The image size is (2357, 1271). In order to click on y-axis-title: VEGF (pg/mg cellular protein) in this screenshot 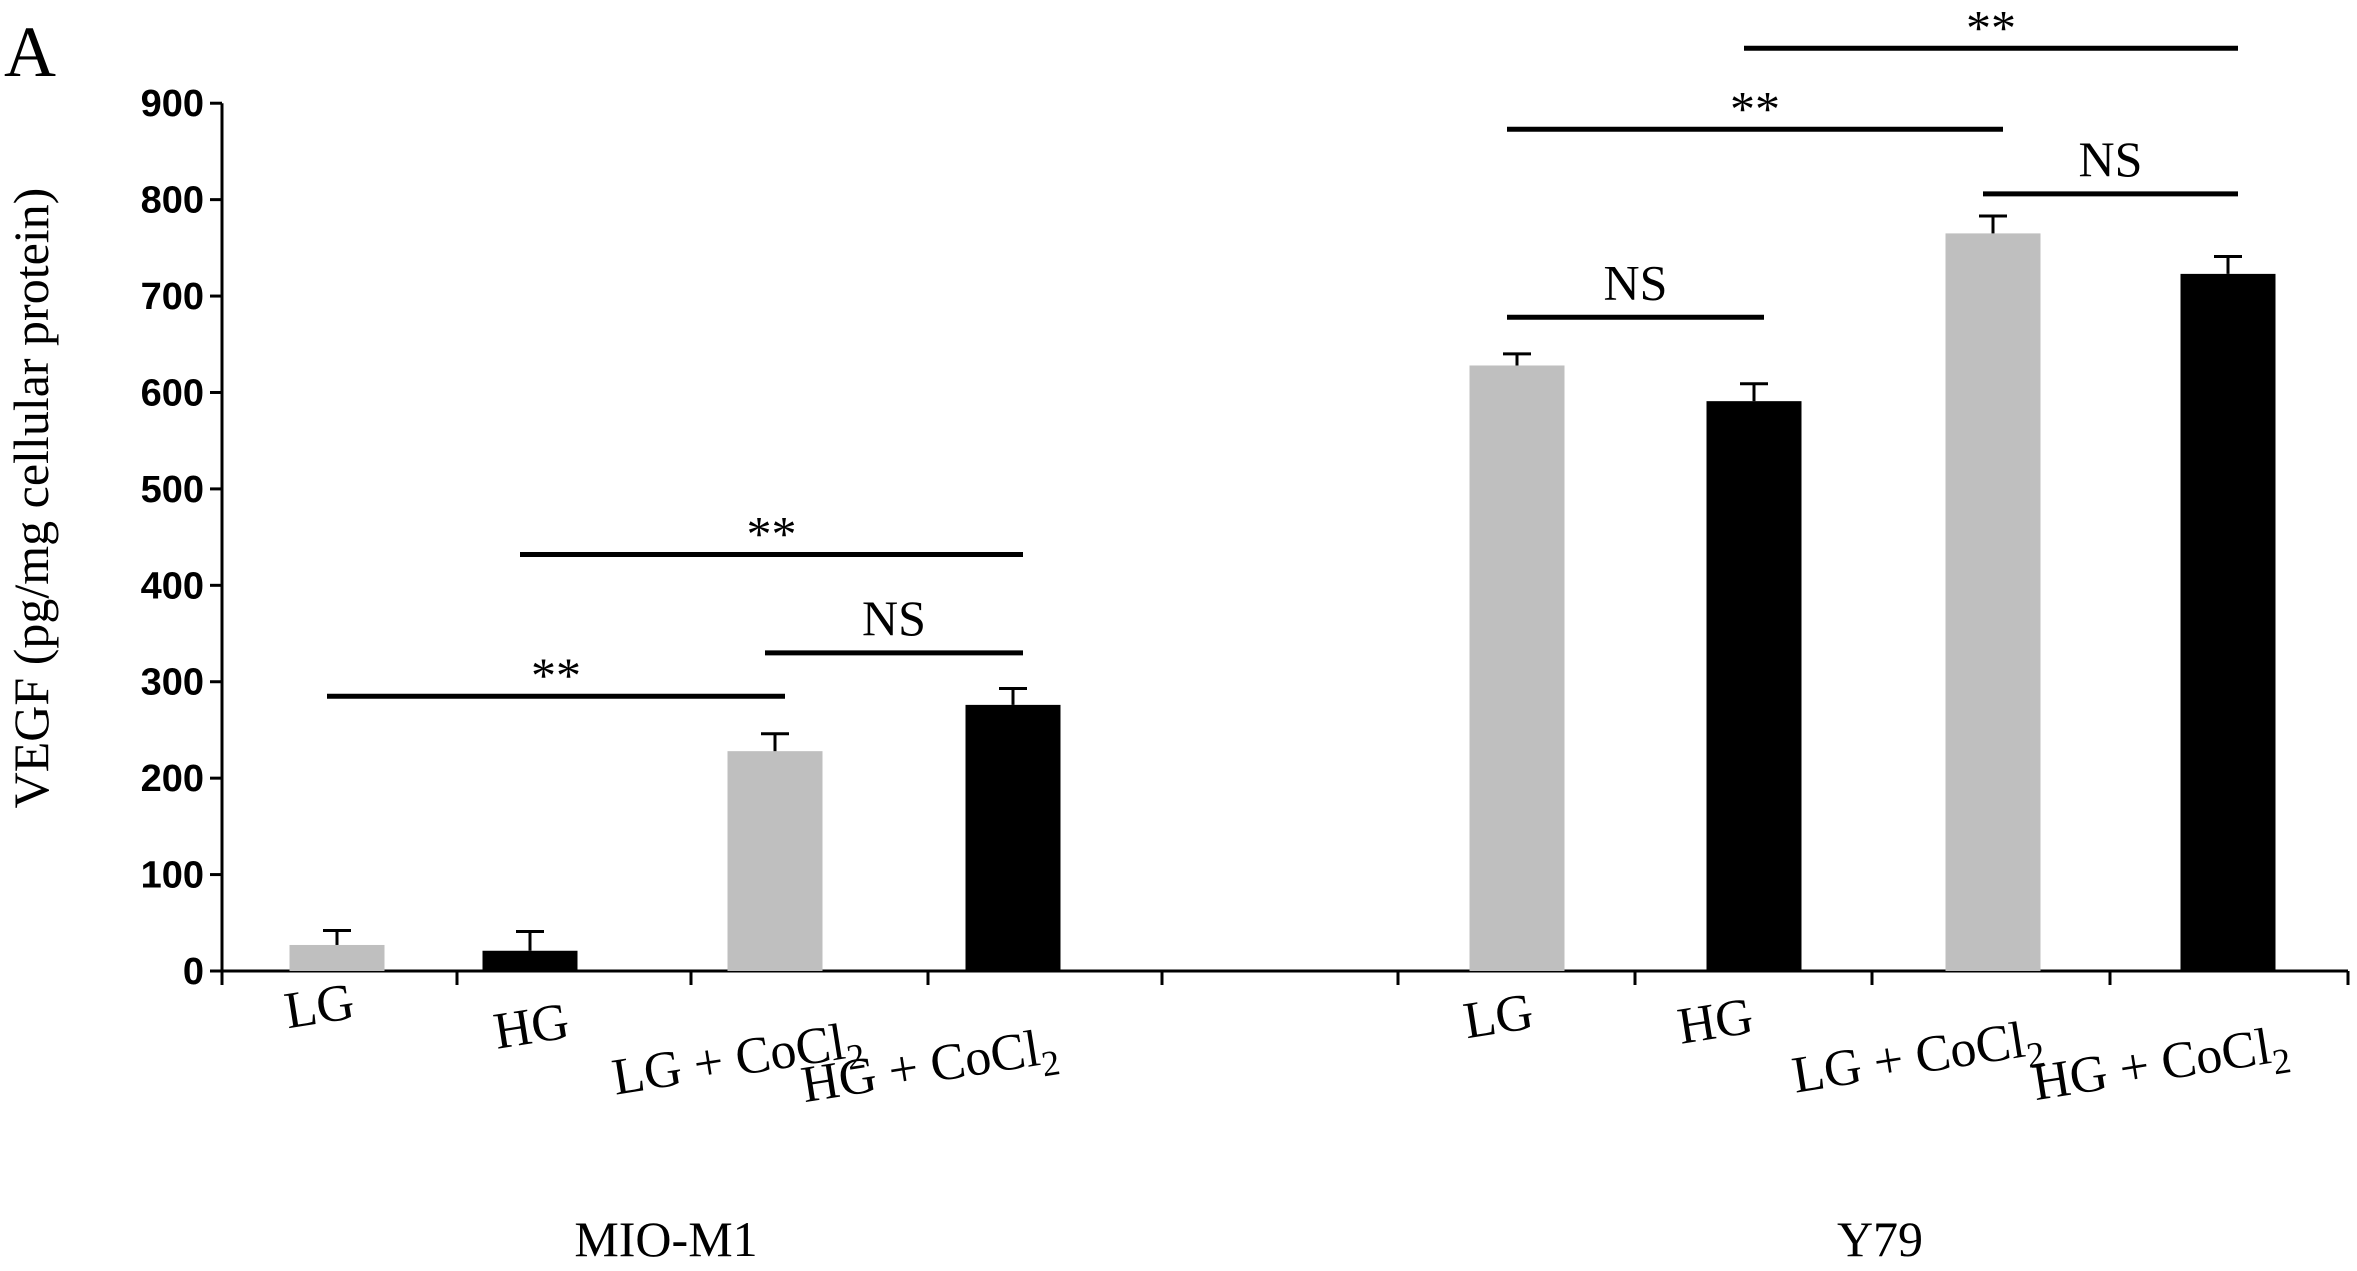, I will do `click(31, 498)`.